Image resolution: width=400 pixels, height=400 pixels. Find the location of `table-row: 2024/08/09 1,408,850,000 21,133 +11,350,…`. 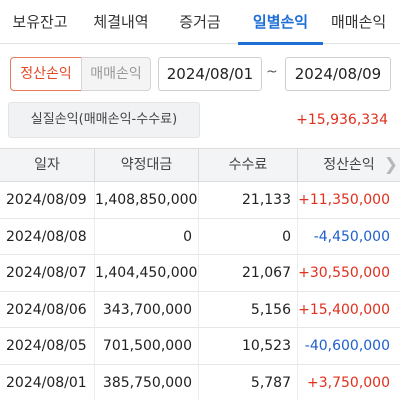

table-row: 2024/08/09 1,408,850,000 21,133 +11,350,… is located at coordinates (200, 200).